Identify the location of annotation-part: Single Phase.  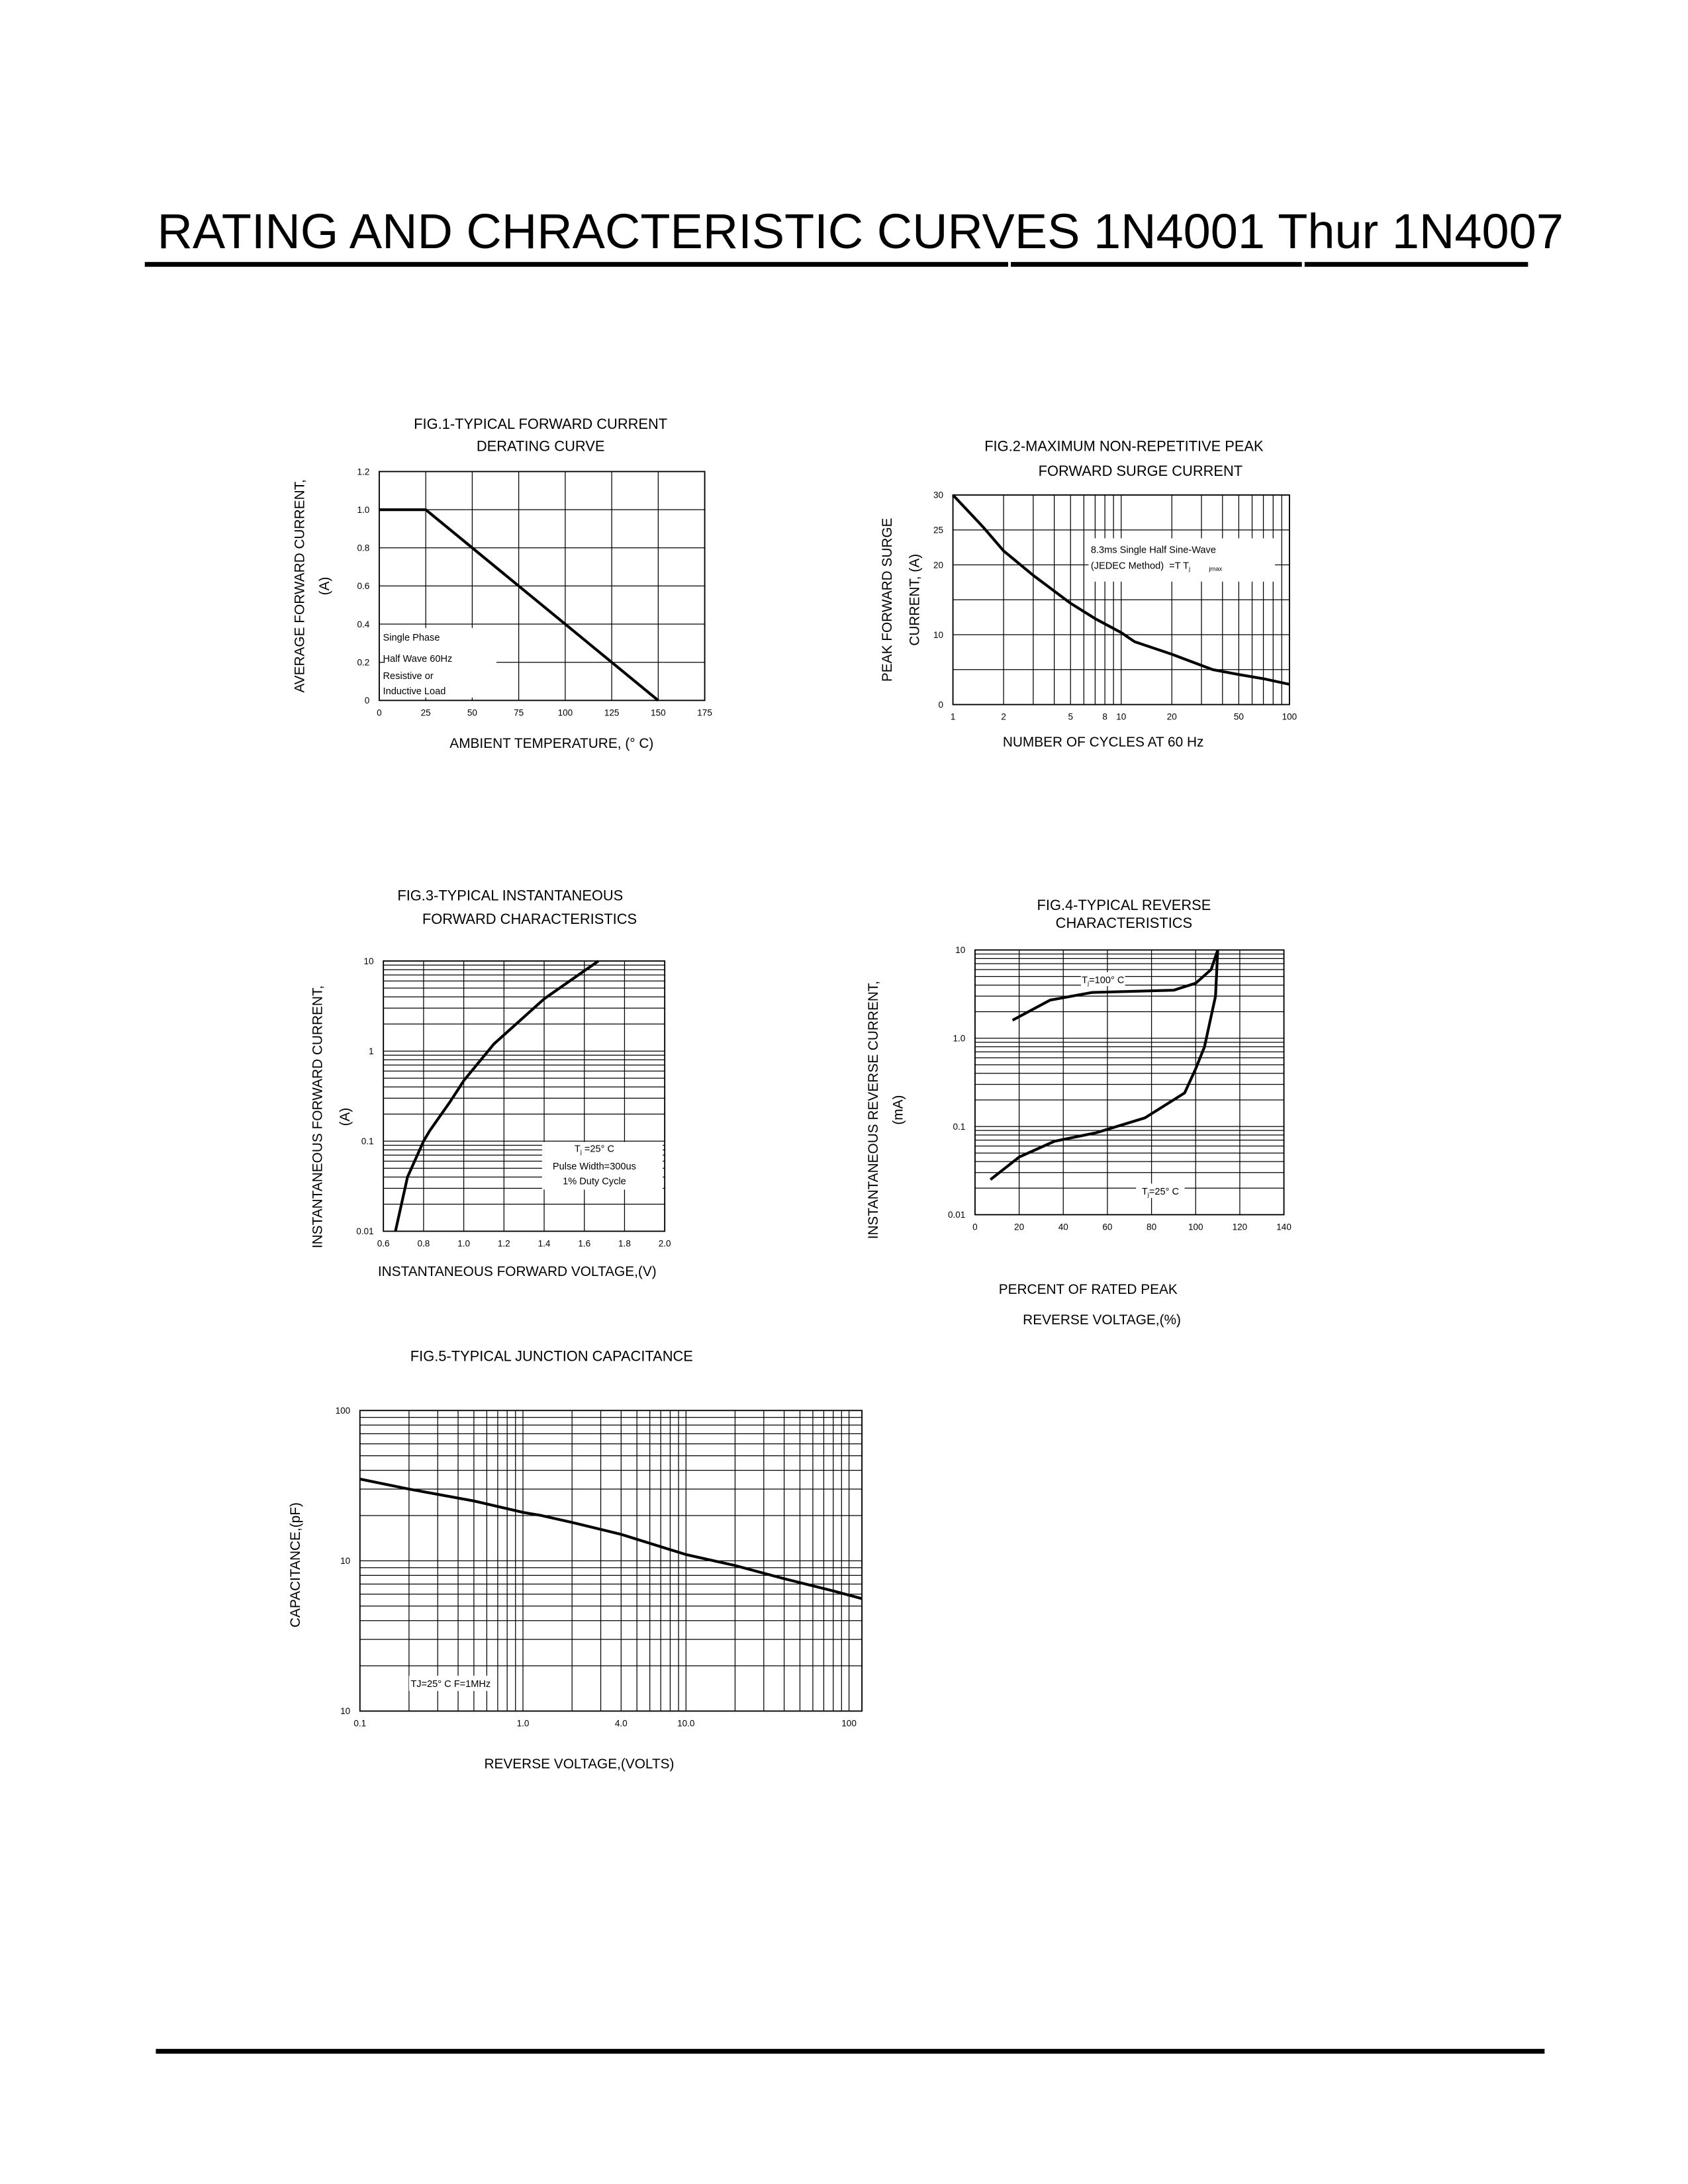
(411, 638).